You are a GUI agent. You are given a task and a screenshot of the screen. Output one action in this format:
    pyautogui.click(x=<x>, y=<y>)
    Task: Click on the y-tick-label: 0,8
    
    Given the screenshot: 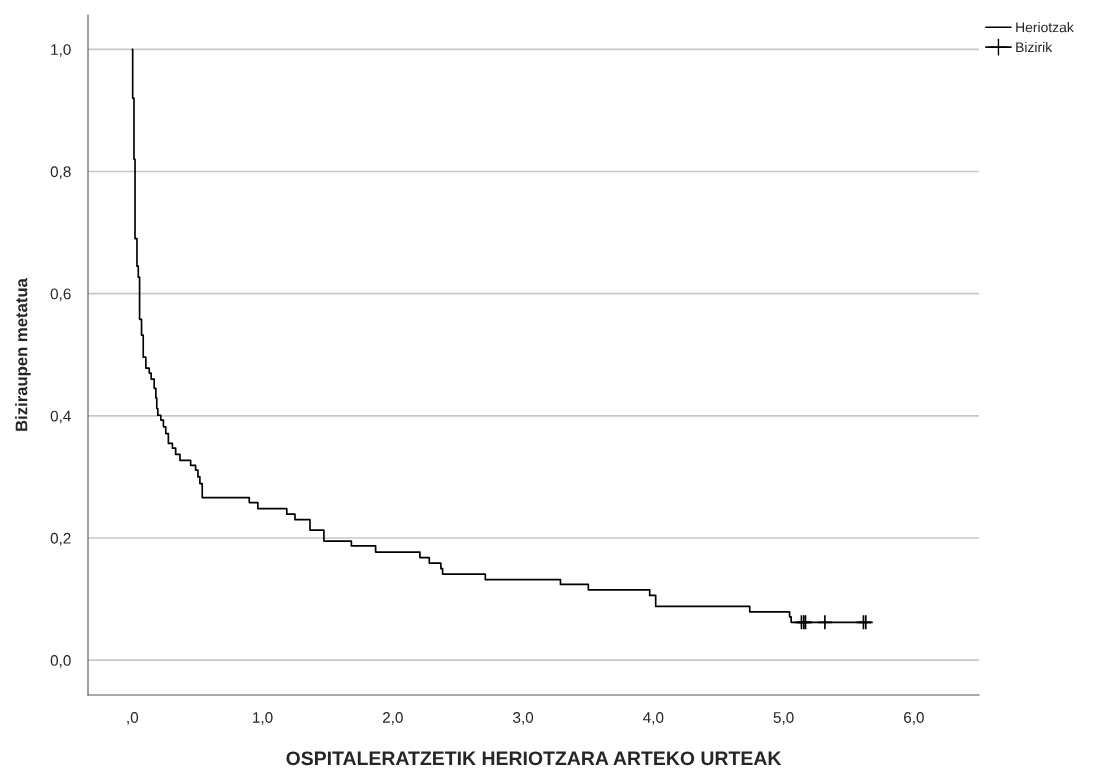 What is the action you would take?
    pyautogui.click(x=60, y=172)
    